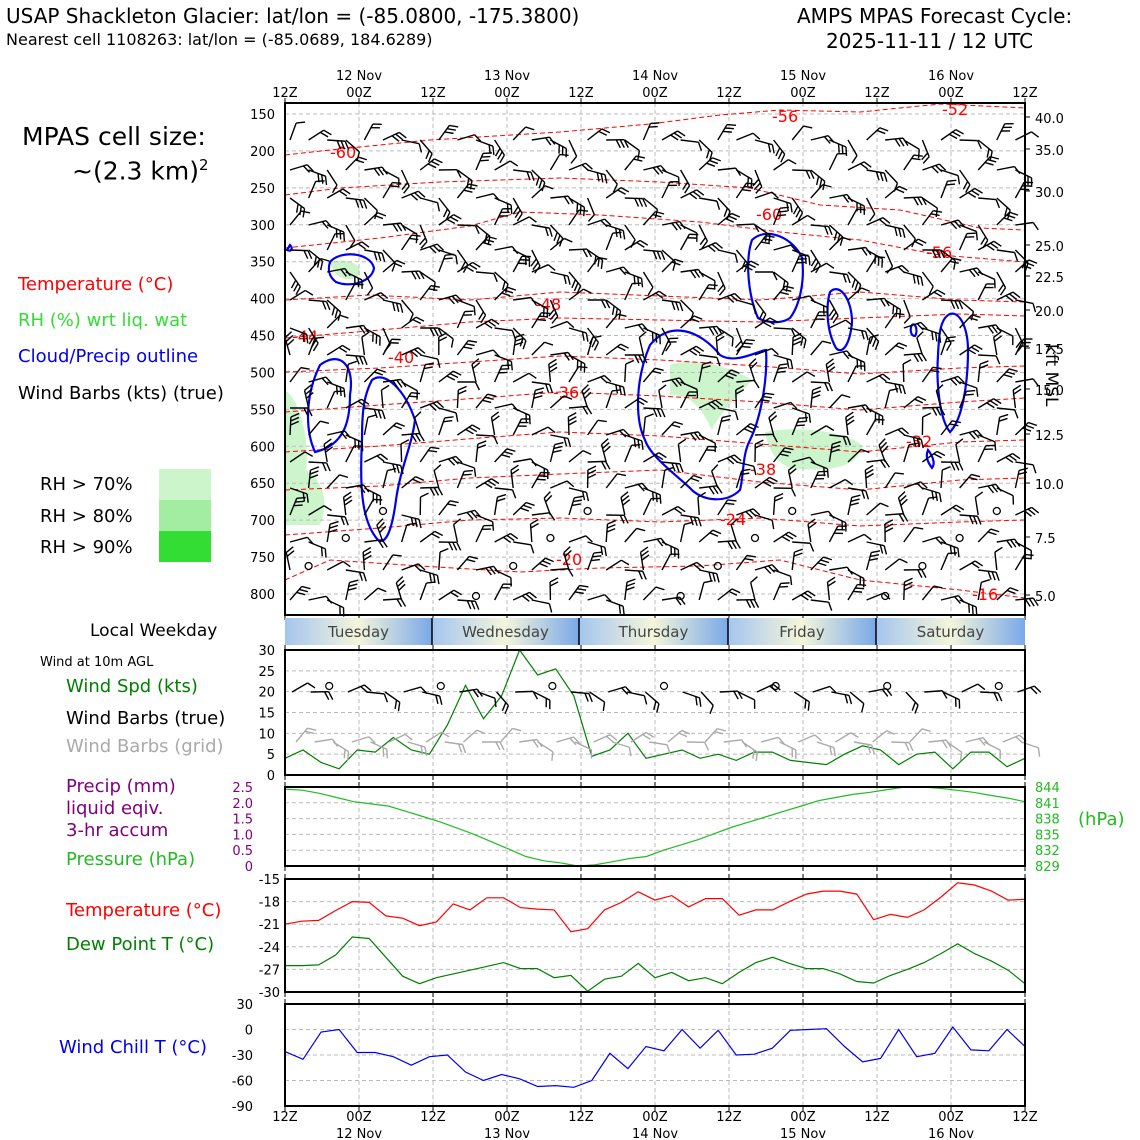  What do you see at coordinates (345, 538) in the screenshot?
I see `calm-wind-circle` at bounding box center [345, 538].